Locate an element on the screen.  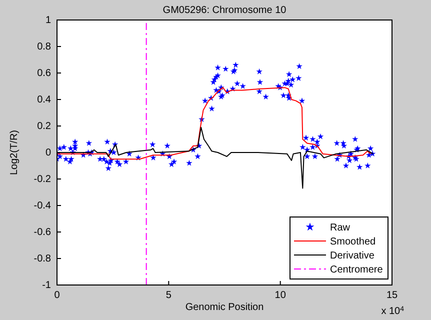
legend-label: Derivative is located at coordinates (352, 256).